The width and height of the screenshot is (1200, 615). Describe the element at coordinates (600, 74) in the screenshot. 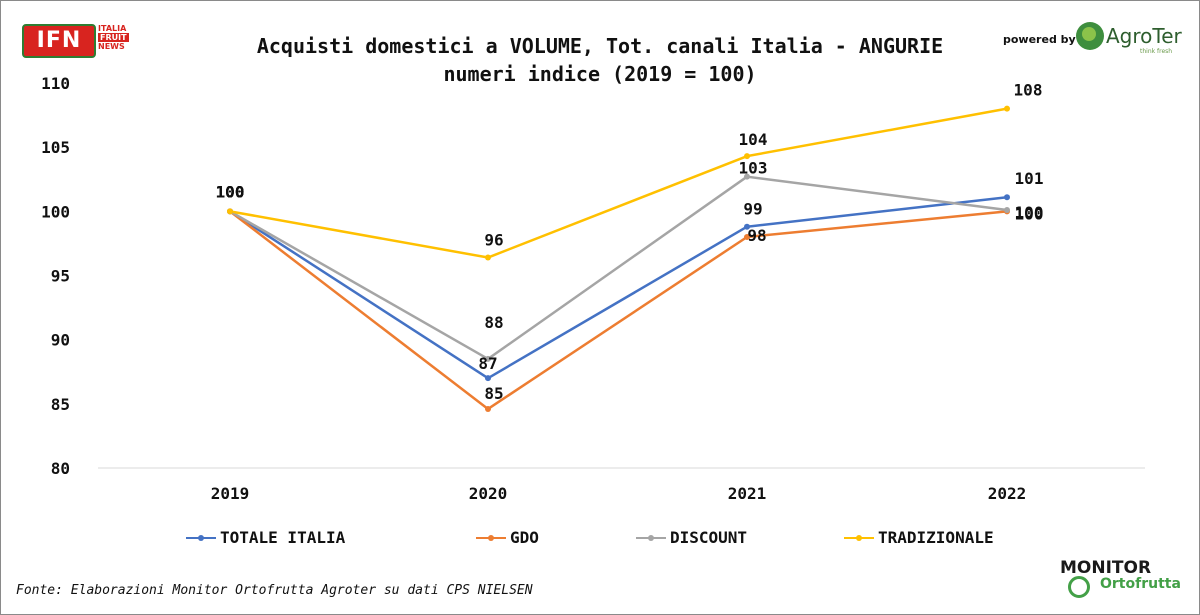

I see `chart-subtitle: numeri indice (2019 = 100)` at that location.